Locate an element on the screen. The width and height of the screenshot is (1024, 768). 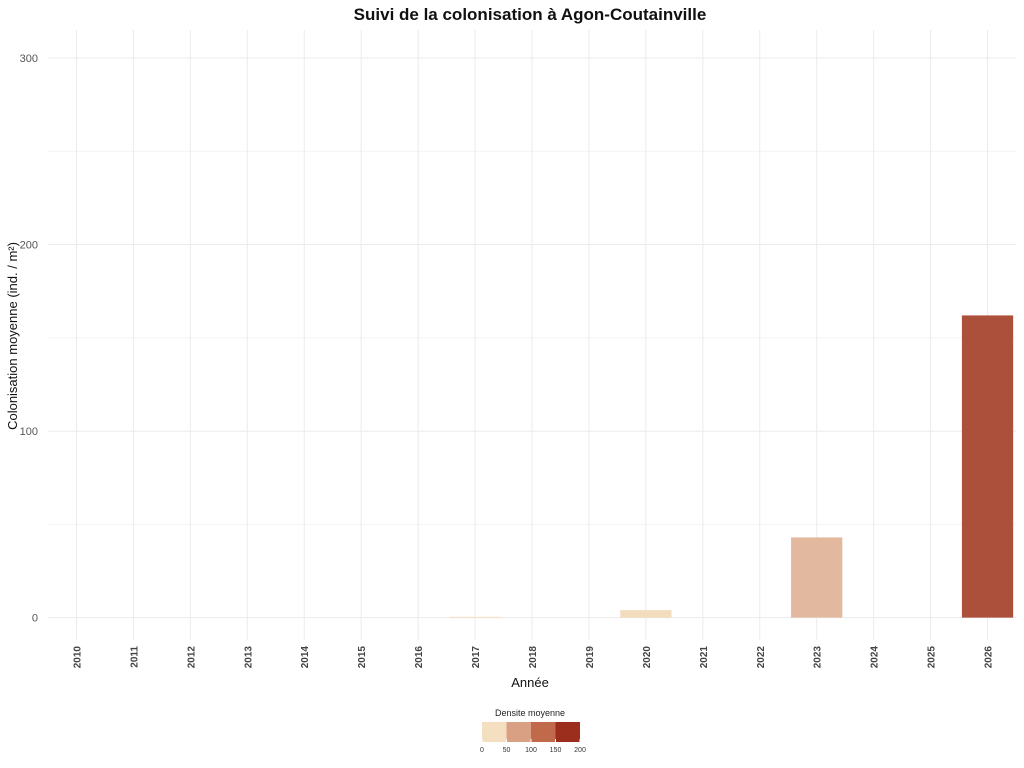
legend-tick-label: 50 is located at coordinates (507, 750).